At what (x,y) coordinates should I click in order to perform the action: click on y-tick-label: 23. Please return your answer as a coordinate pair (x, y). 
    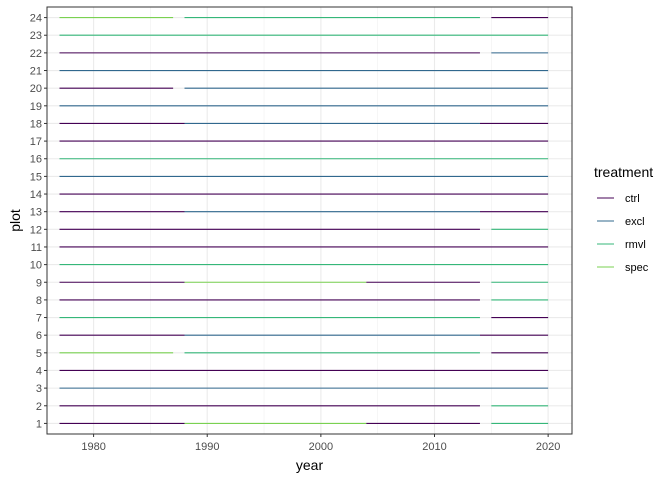
    Looking at the image, I should click on (36, 36).